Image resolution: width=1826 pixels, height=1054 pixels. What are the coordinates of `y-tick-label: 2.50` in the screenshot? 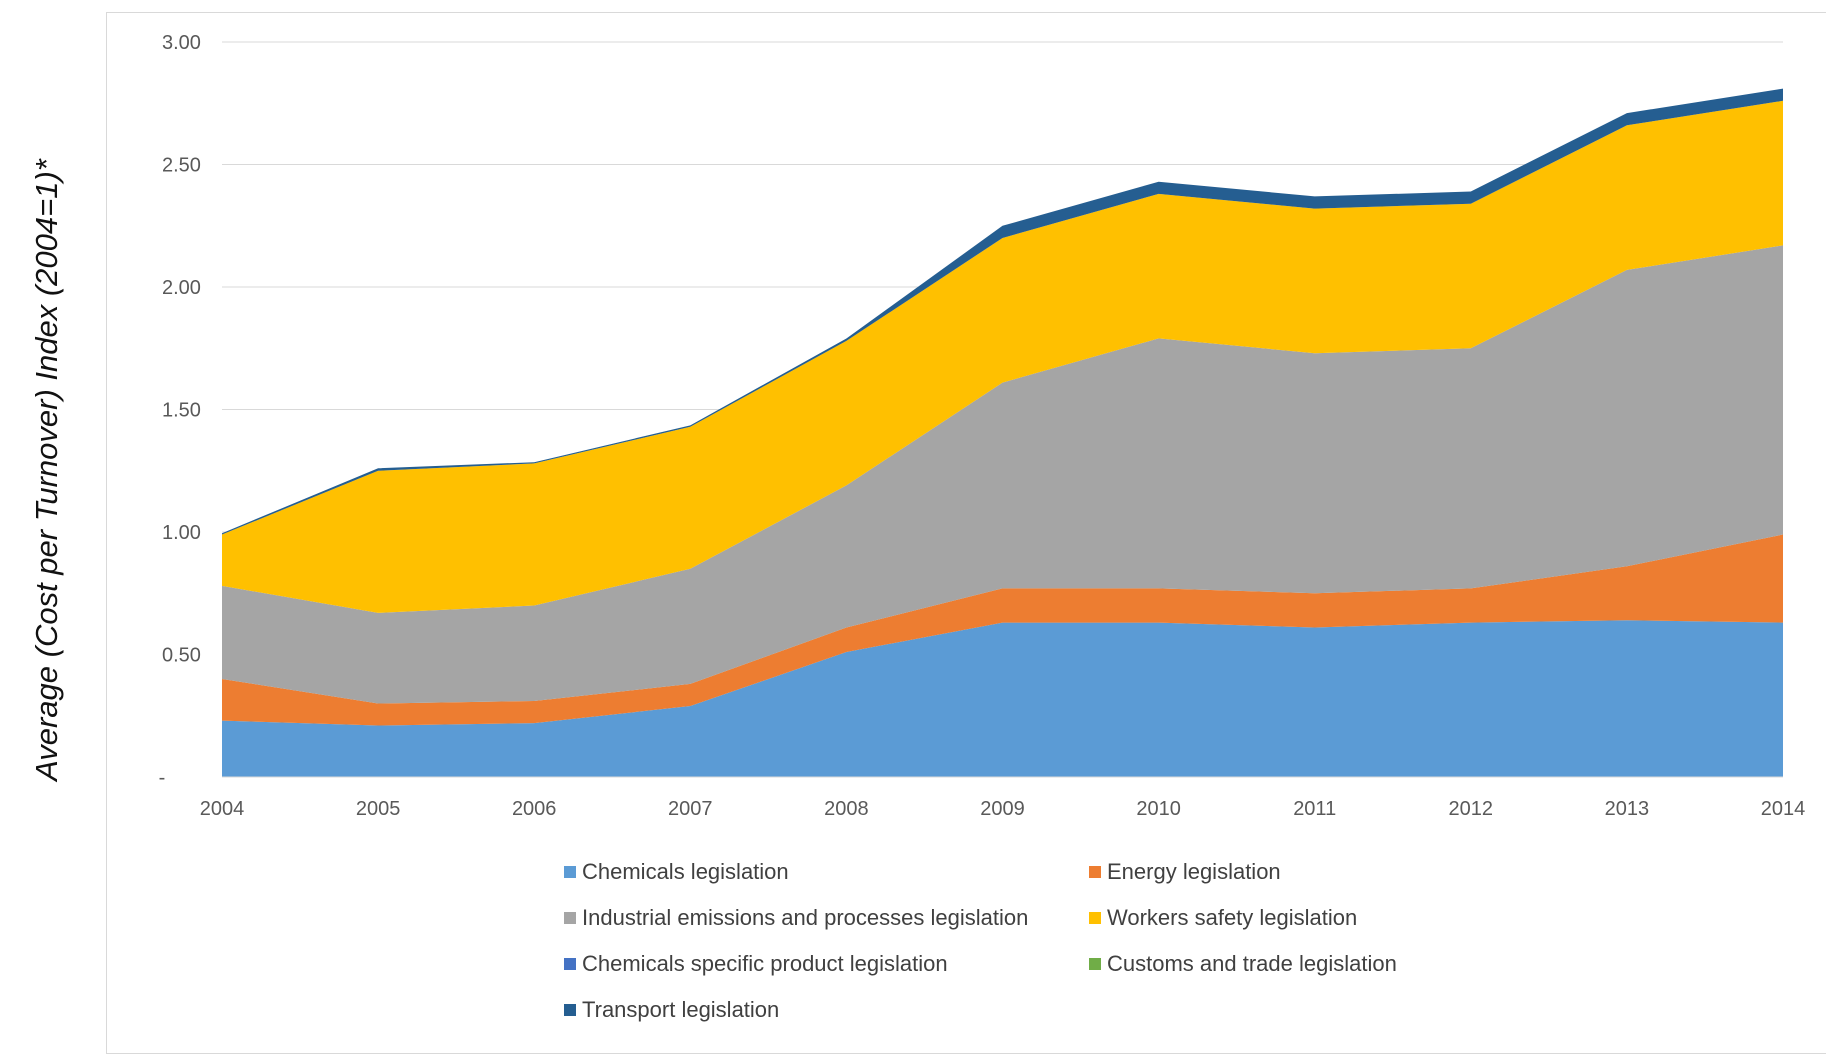 It's located at (181, 166).